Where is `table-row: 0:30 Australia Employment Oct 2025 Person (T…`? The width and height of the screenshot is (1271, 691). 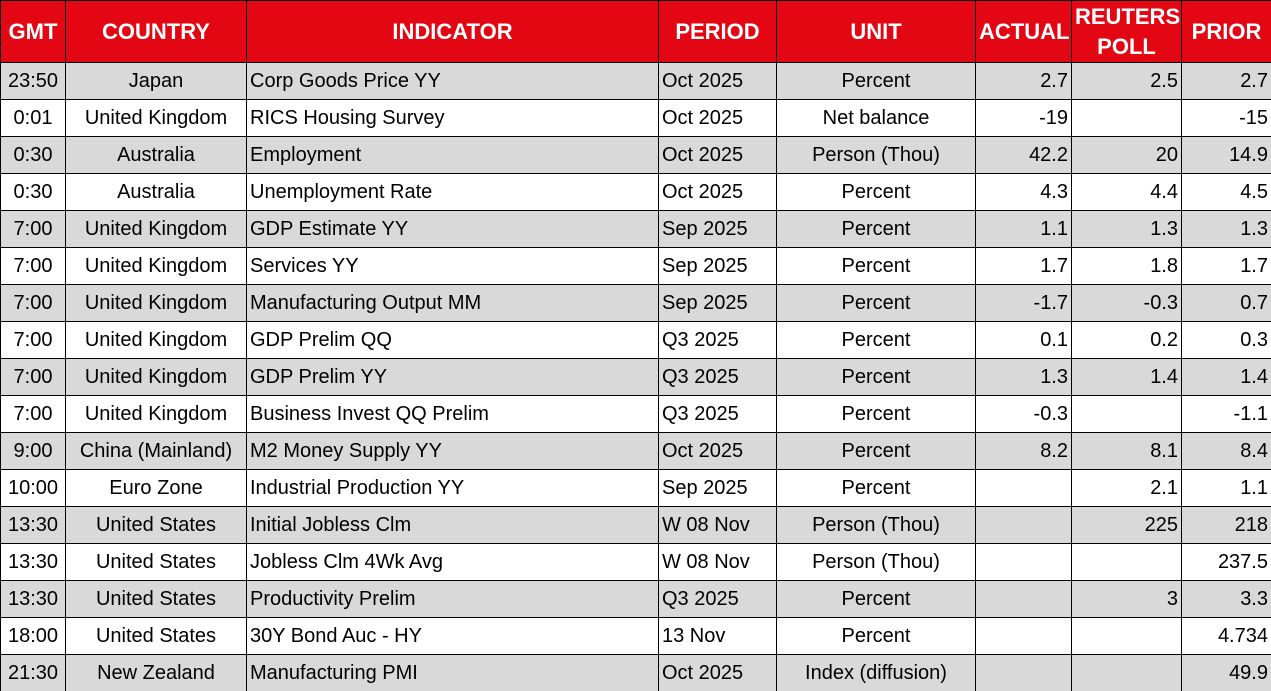 table-row: 0:30 Australia Employment Oct 2025 Person (T… is located at coordinates (635, 155).